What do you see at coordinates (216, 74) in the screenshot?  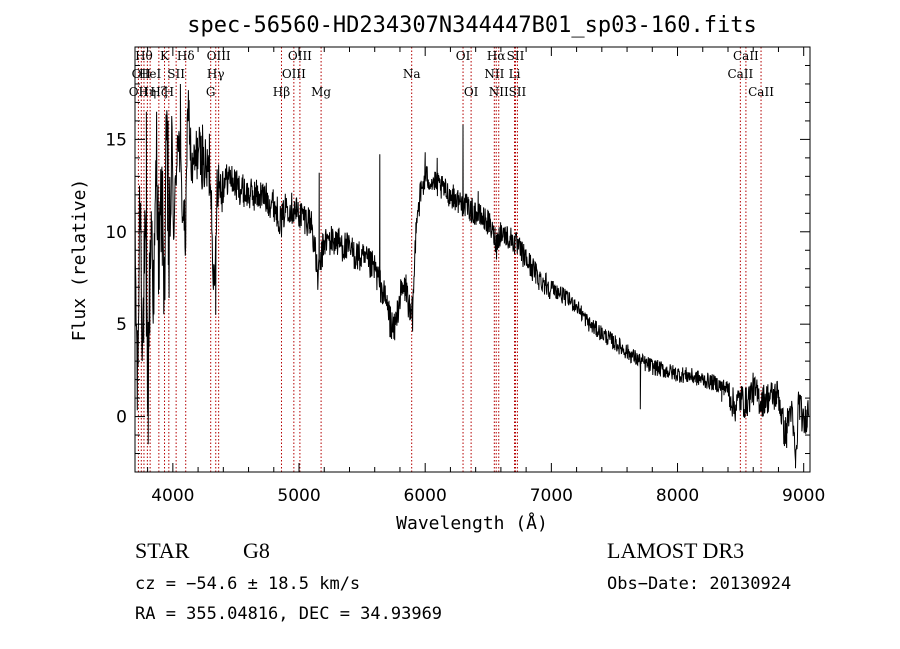 I see `spectral-line-label: Hγ` at bounding box center [216, 74].